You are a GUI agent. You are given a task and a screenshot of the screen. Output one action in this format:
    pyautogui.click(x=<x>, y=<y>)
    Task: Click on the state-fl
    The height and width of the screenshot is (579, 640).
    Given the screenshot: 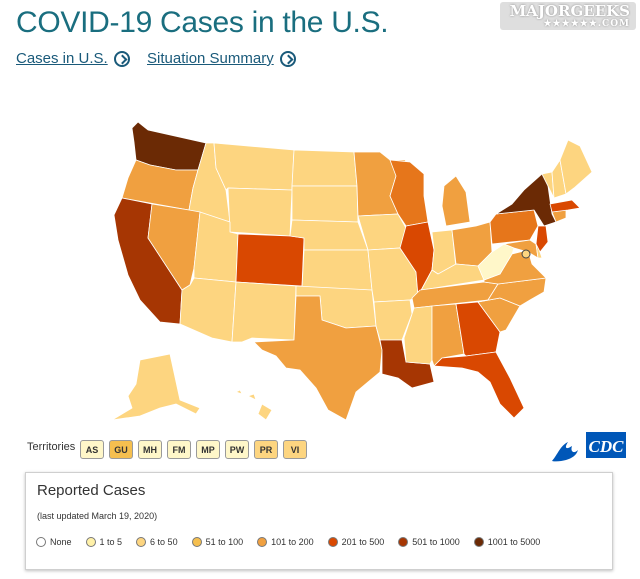 What is the action you would take?
    pyautogui.click(x=479, y=385)
    